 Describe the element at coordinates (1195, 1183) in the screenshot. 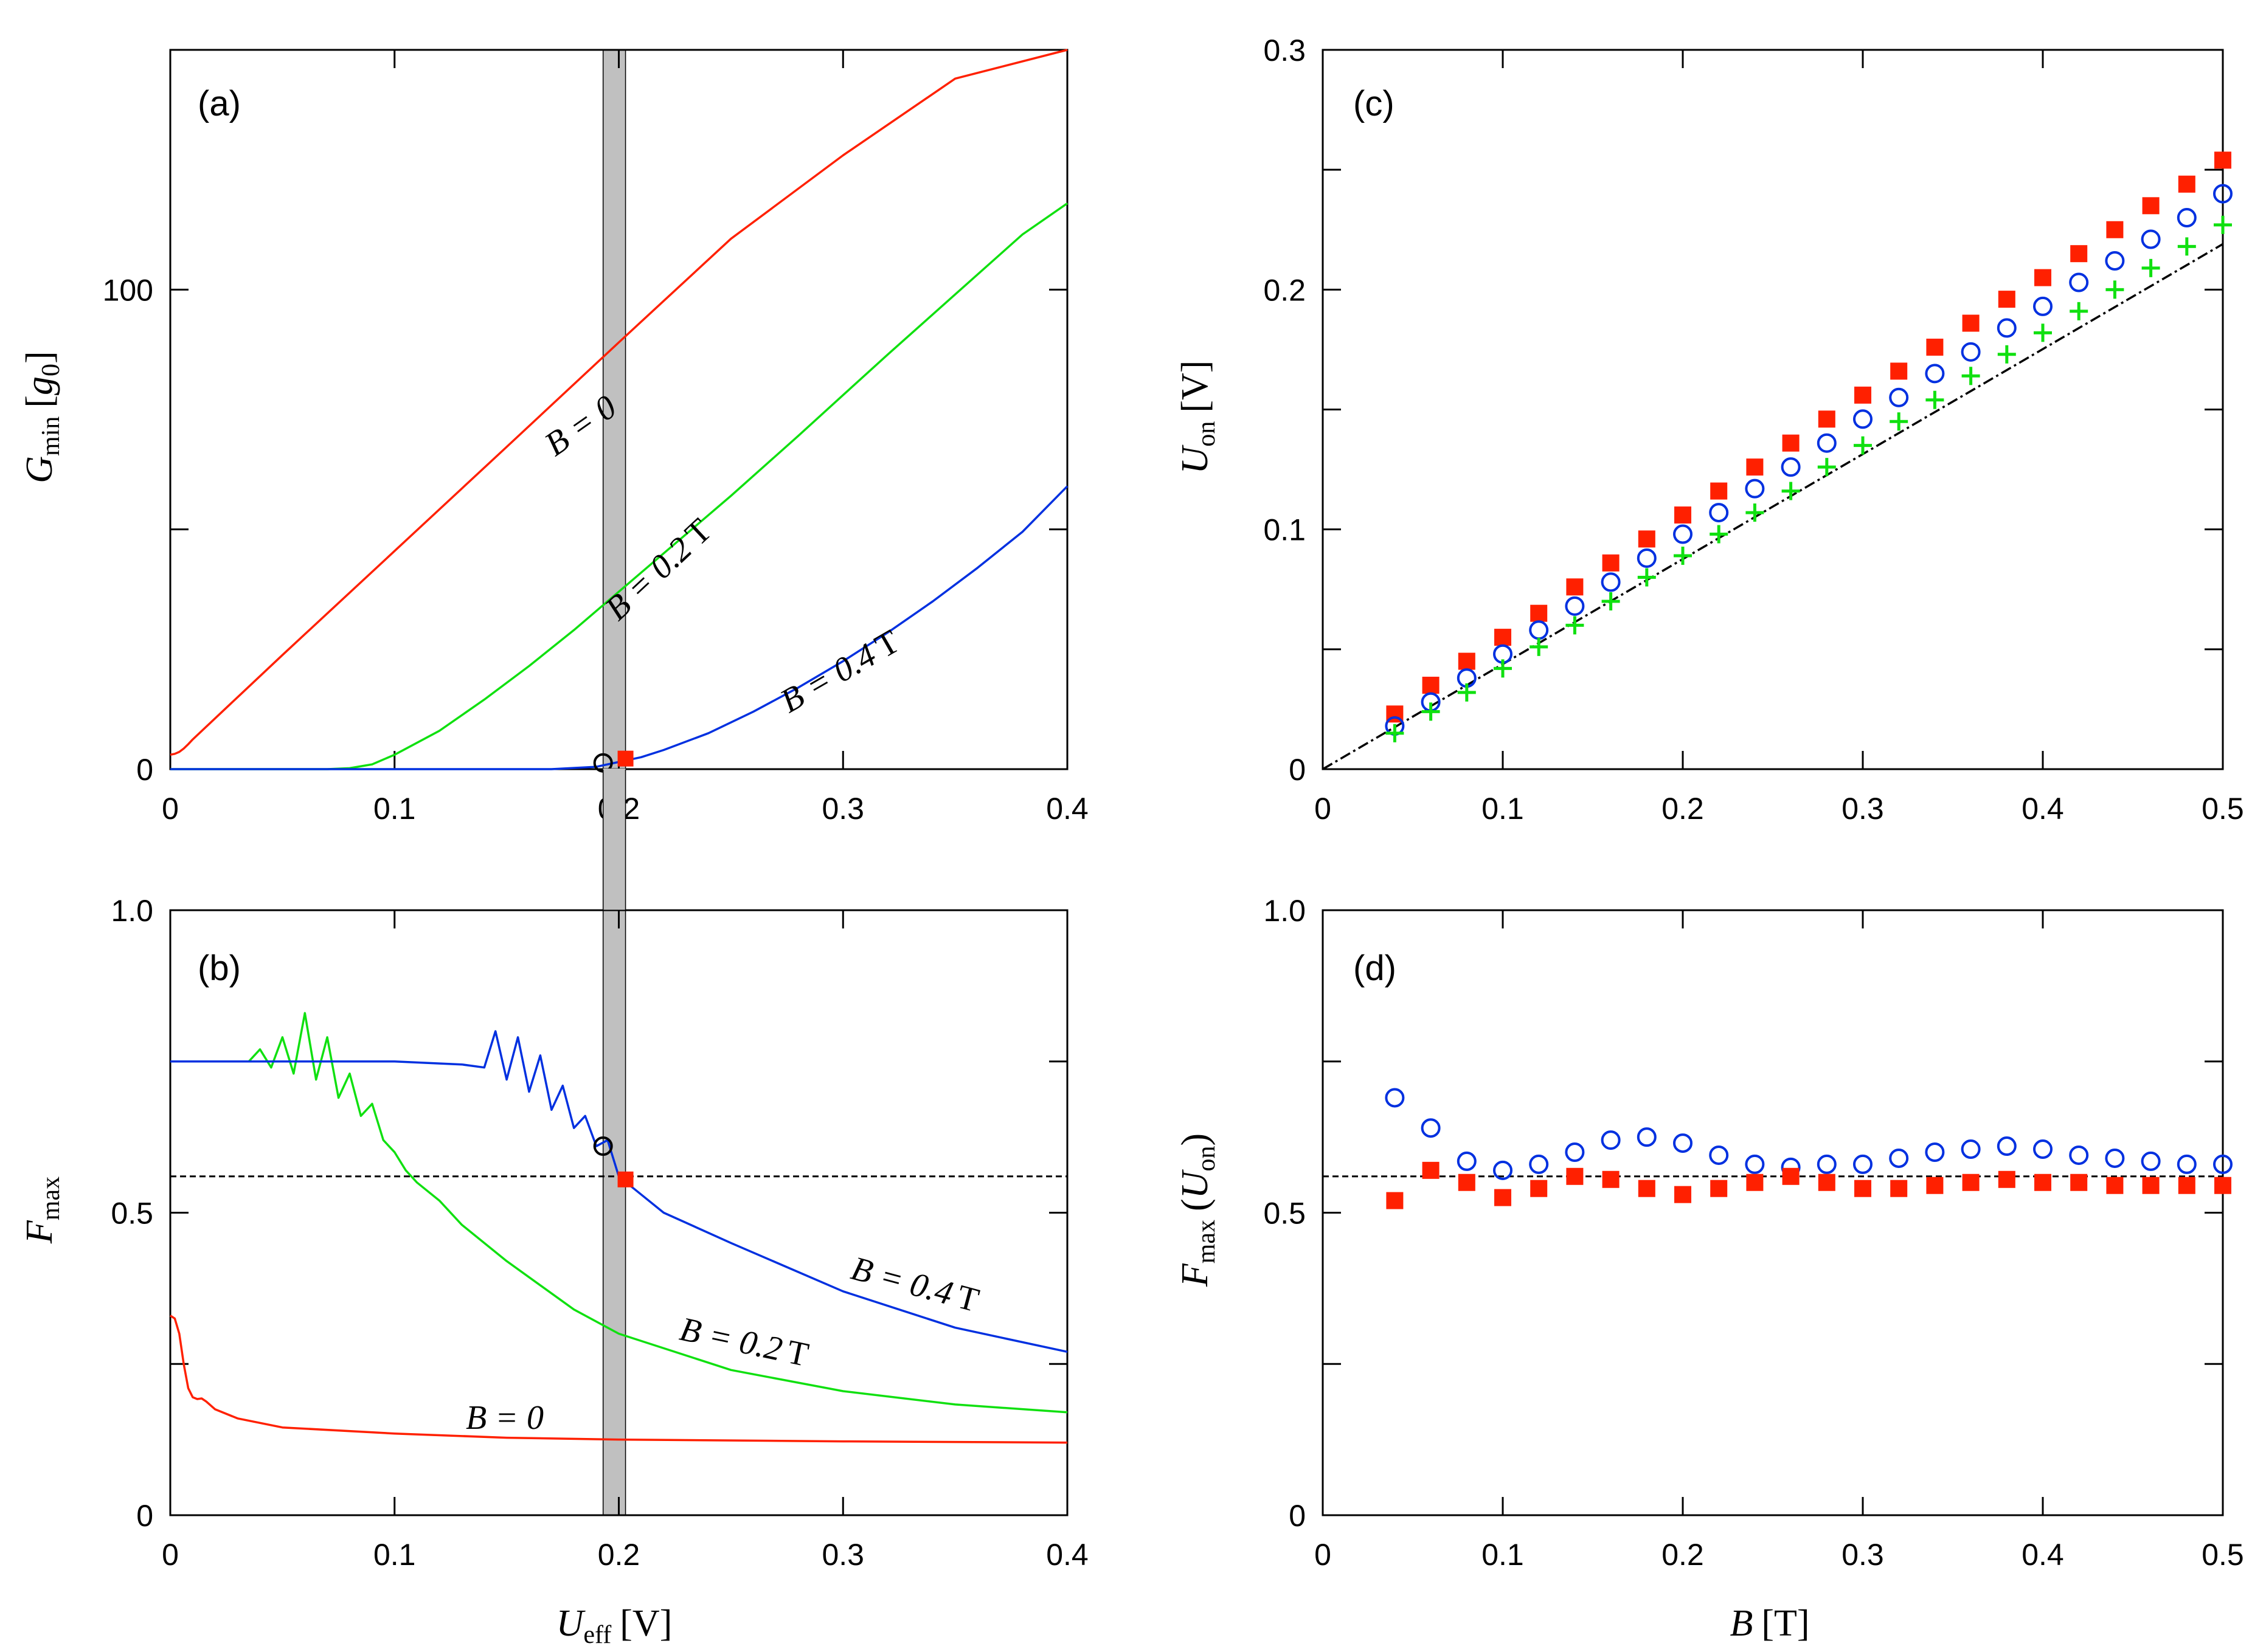

I see `panel-d-ylabel-arg-sym: U` at that location.